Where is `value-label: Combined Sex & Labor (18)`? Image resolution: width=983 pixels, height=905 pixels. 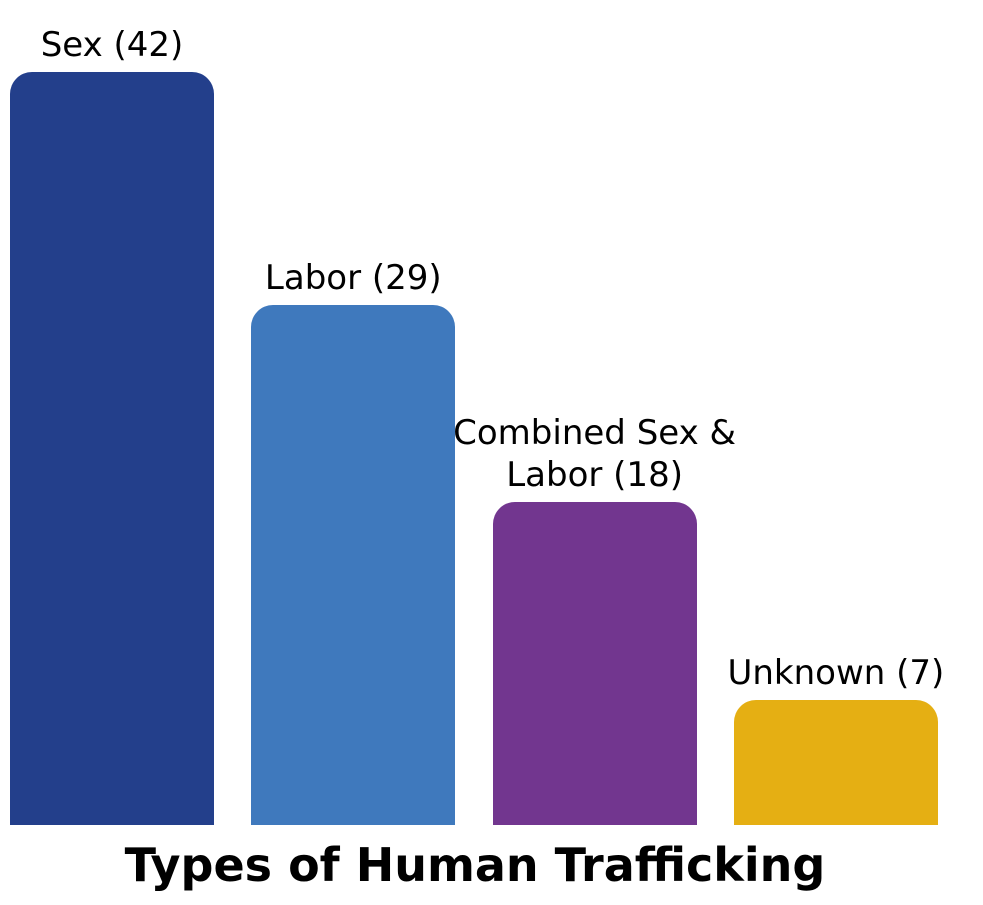
value-label: Combined Sex & Labor (18) is located at coordinates (595, 454).